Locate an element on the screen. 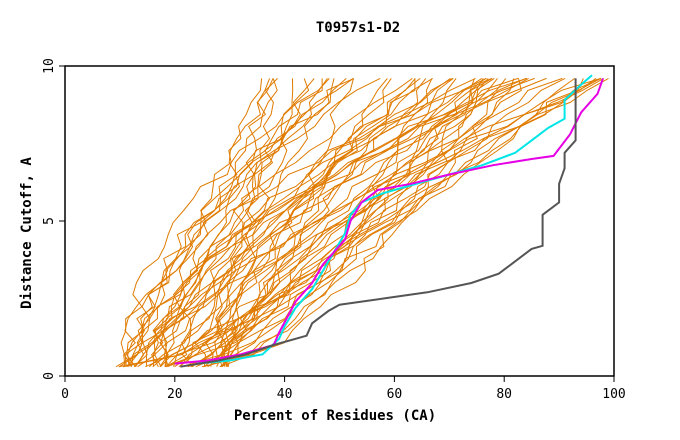 Image resolution: width=680 pixels, height=440 pixels. y-tick-label: 5 is located at coordinates (49, 221).